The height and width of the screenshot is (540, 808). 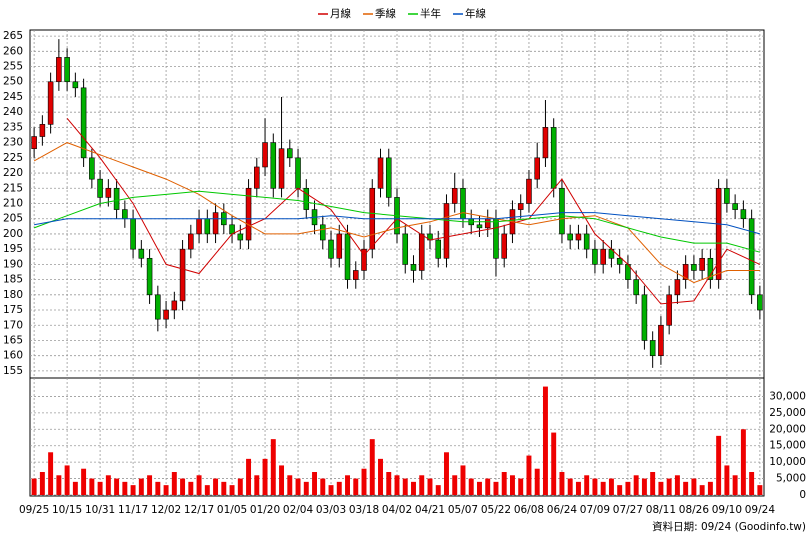 What do you see at coordinates (13, 173) in the screenshot?
I see `y-tick-label: 220` at bounding box center [13, 173].